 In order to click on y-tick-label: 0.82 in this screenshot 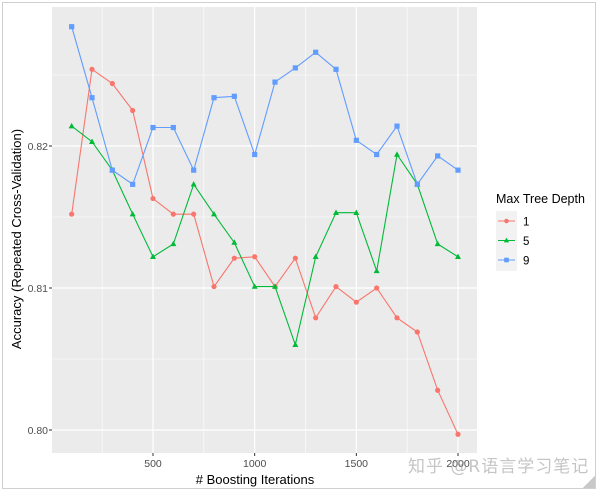, I will do `click(38, 147)`.